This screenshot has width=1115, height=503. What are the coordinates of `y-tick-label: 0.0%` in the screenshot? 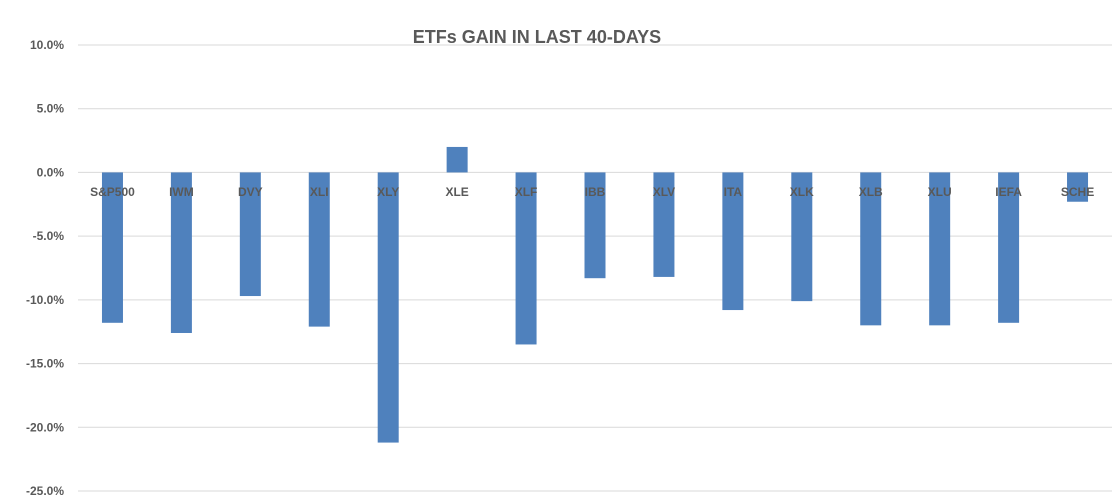 It's located at (51, 172).